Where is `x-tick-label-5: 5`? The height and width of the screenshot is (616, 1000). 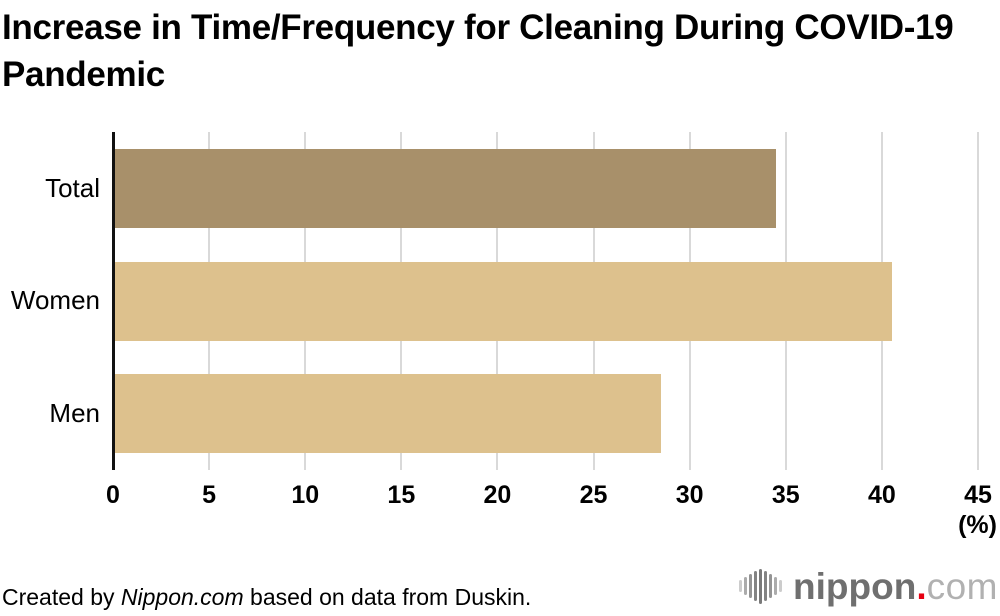
x-tick-label-5: 5 is located at coordinates (209, 495).